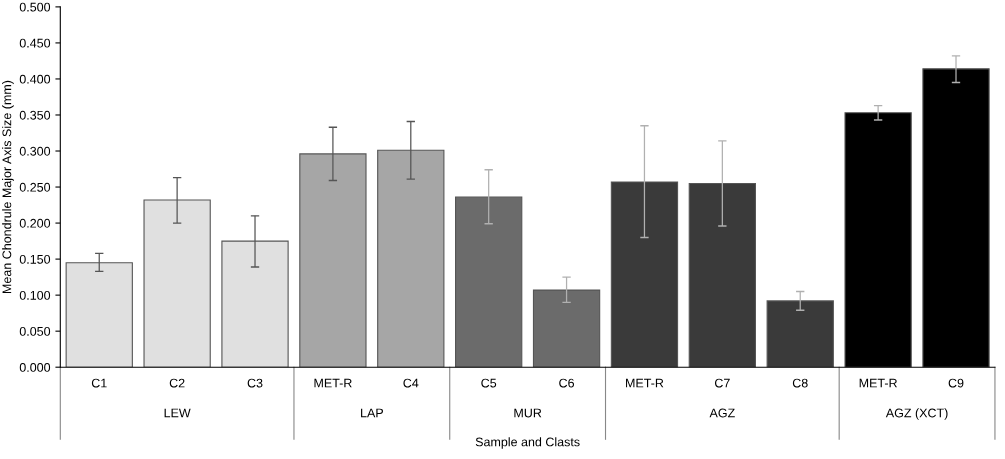 This screenshot has width=1005, height=459. Describe the element at coordinates (35, 367) in the screenshot. I see `y-tick-label: 0.000` at that location.